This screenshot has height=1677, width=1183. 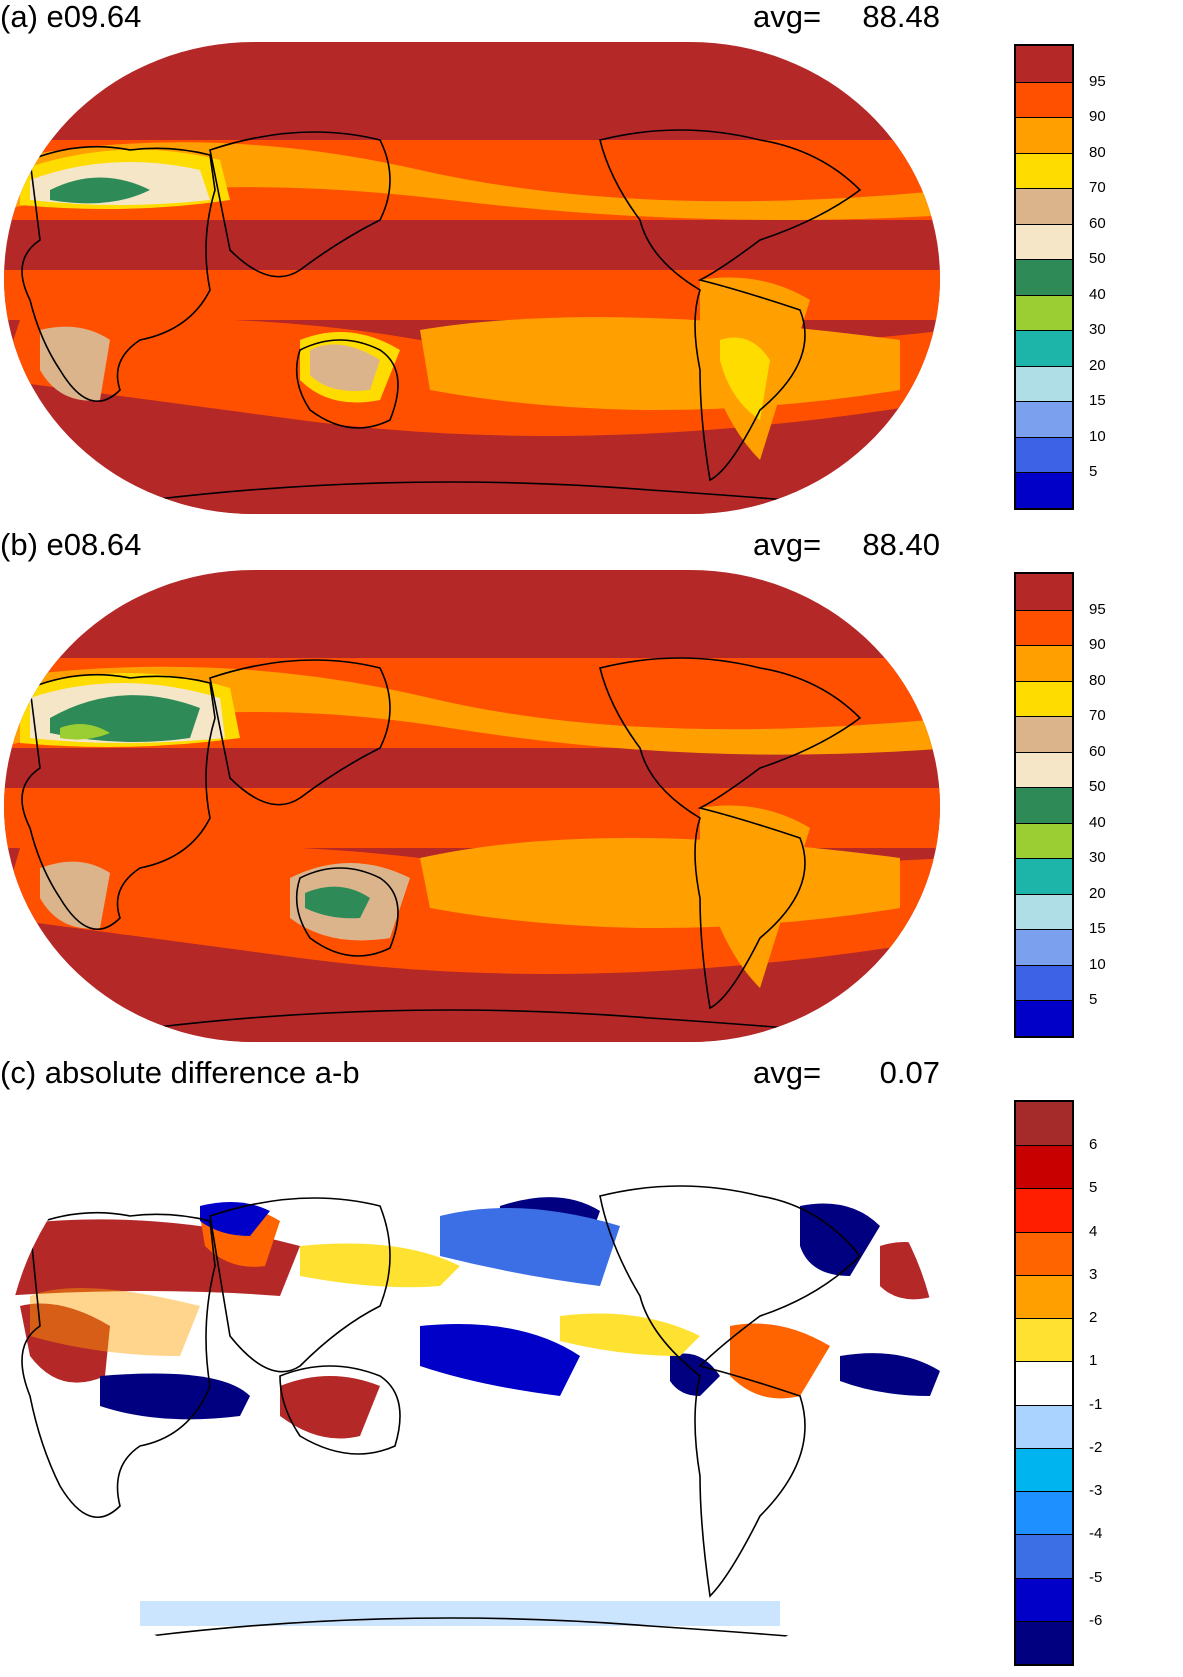 I want to click on colorbar-c, so click(x=1044, y=1383).